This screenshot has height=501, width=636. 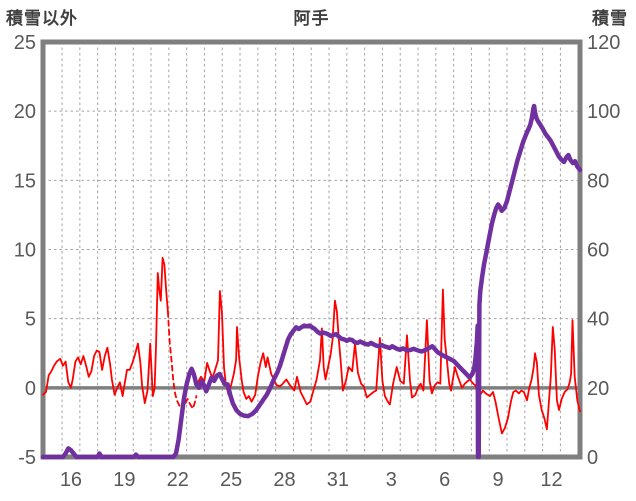 What do you see at coordinates (231, 480) in the screenshot?
I see `x-axis-tick-label: 25` at bounding box center [231, 480].